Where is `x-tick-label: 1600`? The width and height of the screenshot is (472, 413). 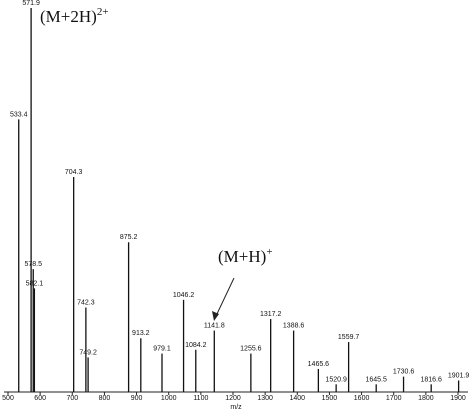 x-tick-label: 1600 is located at coordinates (362, 398).